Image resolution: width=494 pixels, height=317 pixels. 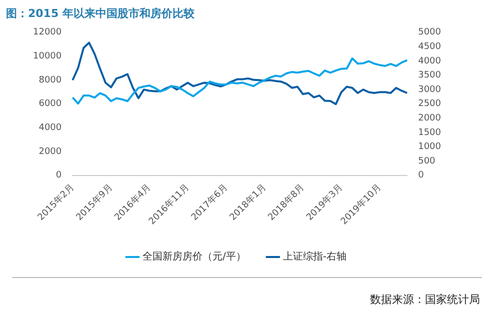 What do you see at coordinates (430, 75) in the screenshot?
I see `y2-tick-label: 3500` at bounding box center [430, 75].